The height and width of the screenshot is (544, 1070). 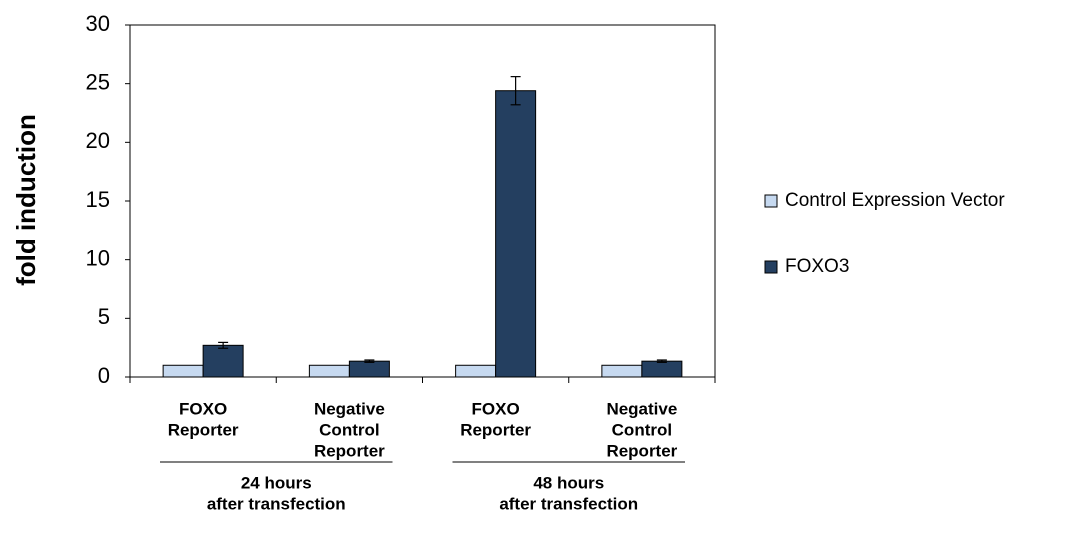 What do you see at coordinates (98, 199) in the screenshot?
I see `y-tick-label: 15` at bounding box center [98, 199].